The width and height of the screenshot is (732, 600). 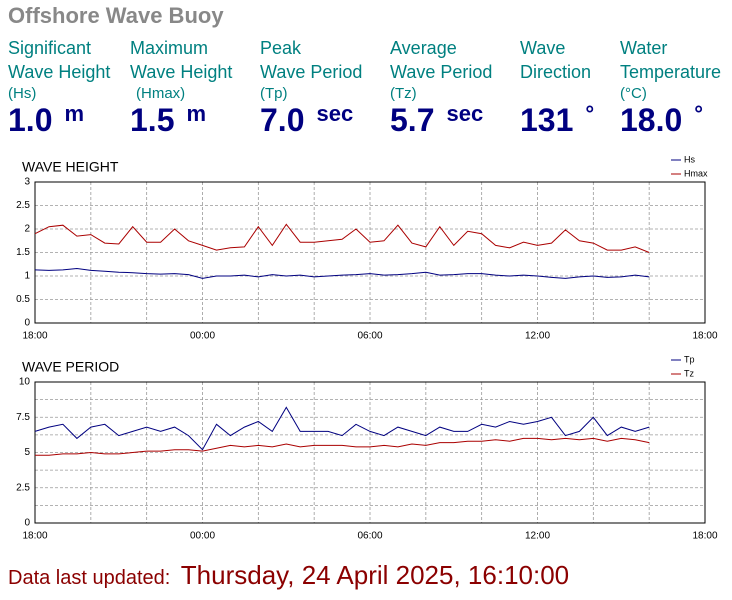 What do you see at coordinates (311, 86) in the screenshot?
I see `metric: Peak Wave Period (Tp) 7.0 sec` at bounding box center [311, 86].